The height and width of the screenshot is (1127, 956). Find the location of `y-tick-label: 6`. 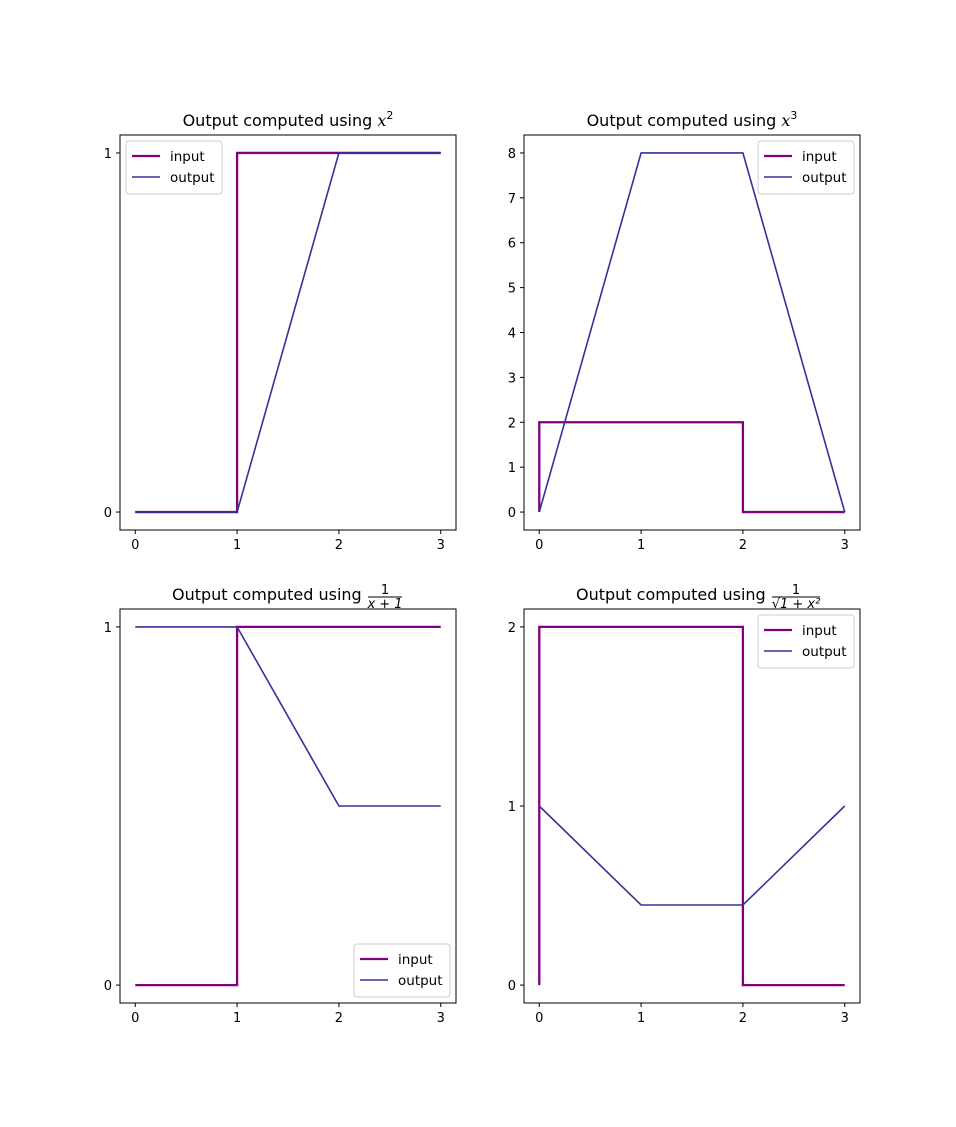

y-tick-label: 6 is located at coordinates (512, 244).